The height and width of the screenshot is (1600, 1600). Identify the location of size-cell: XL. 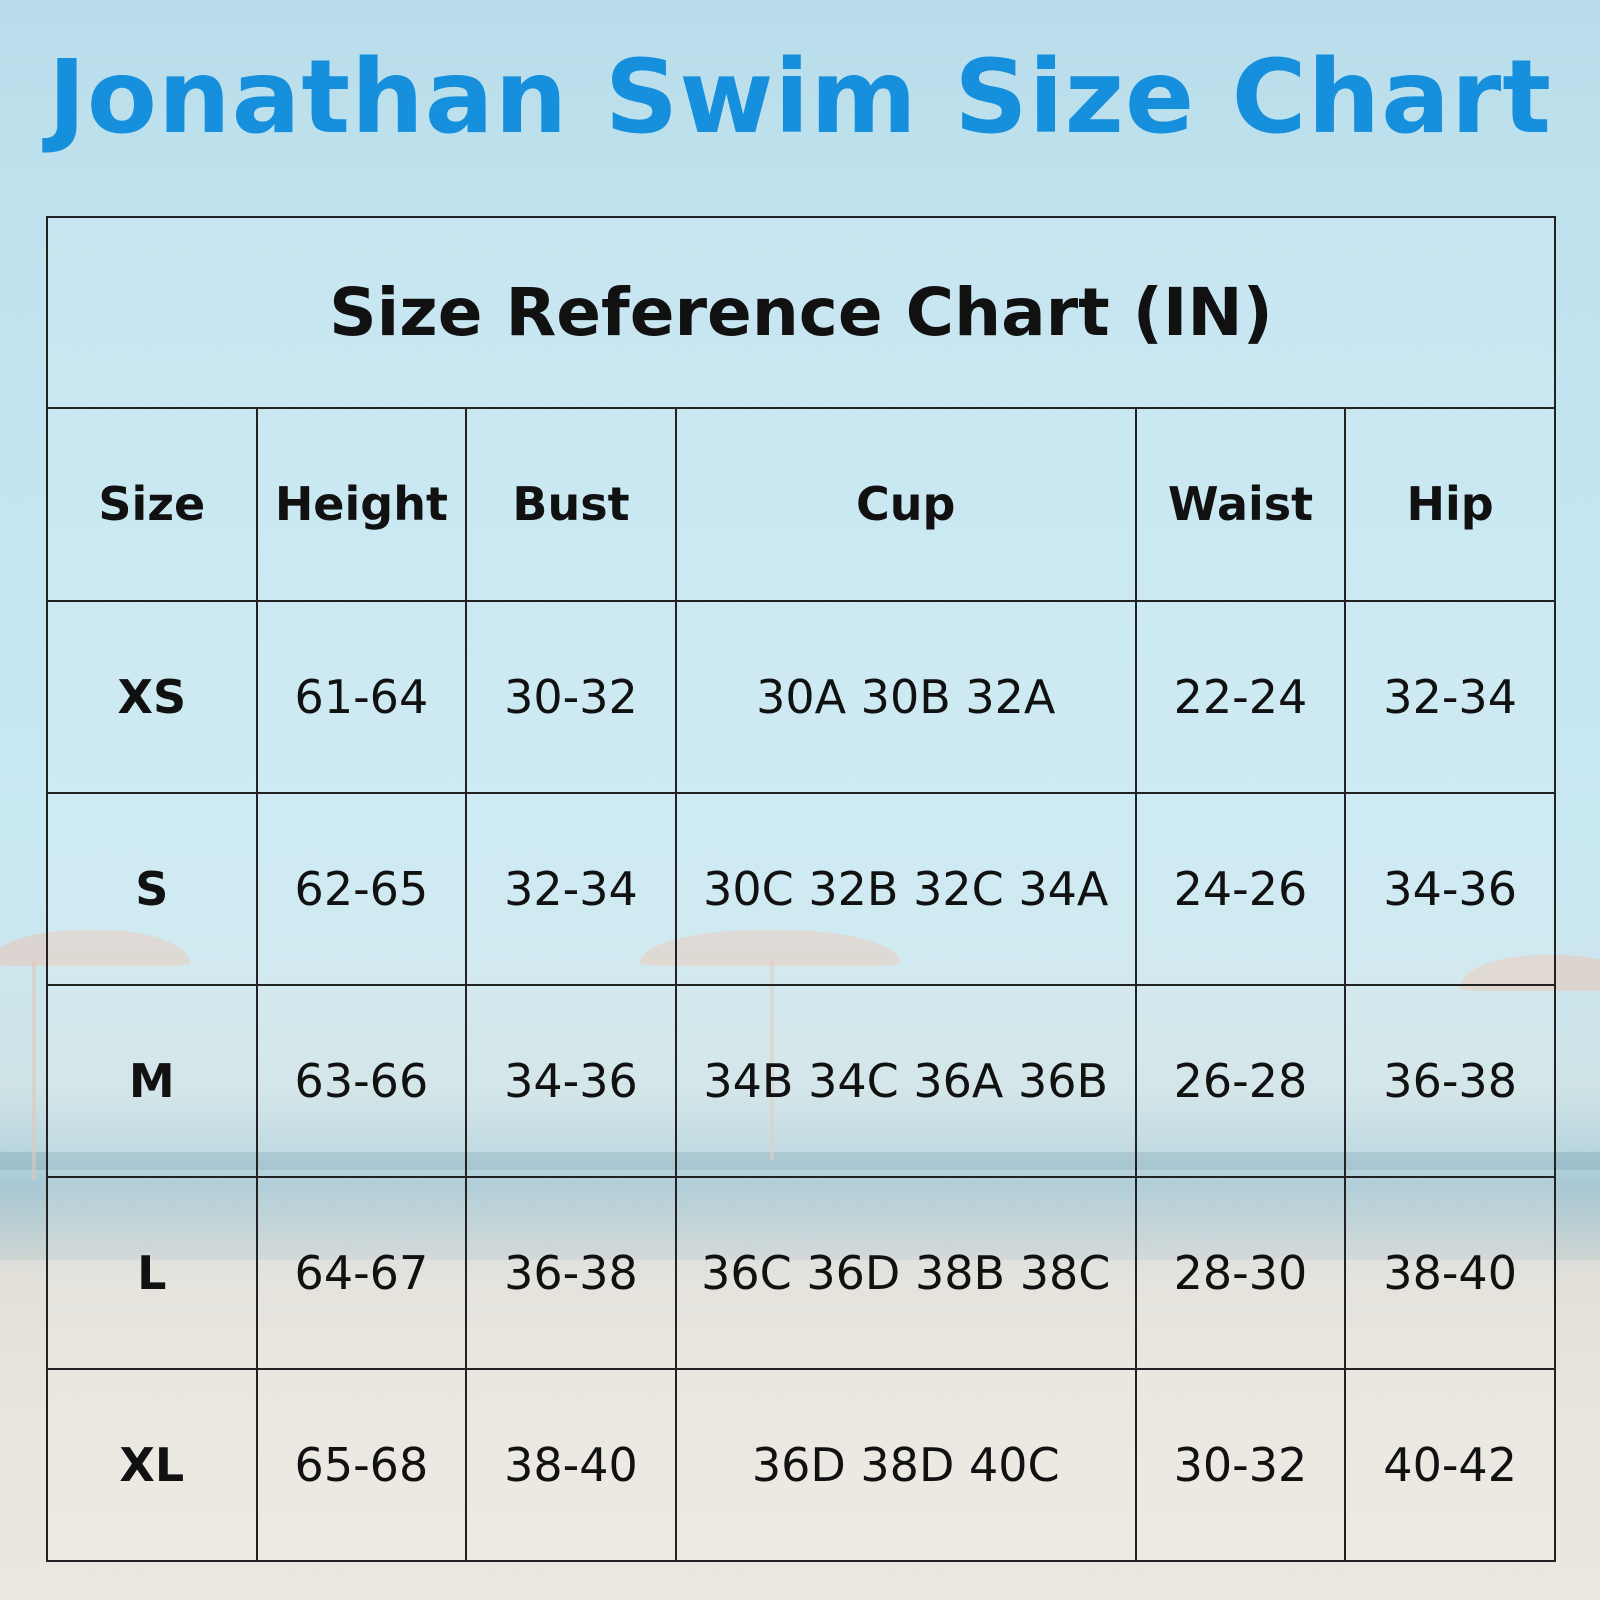
(152, 1465).